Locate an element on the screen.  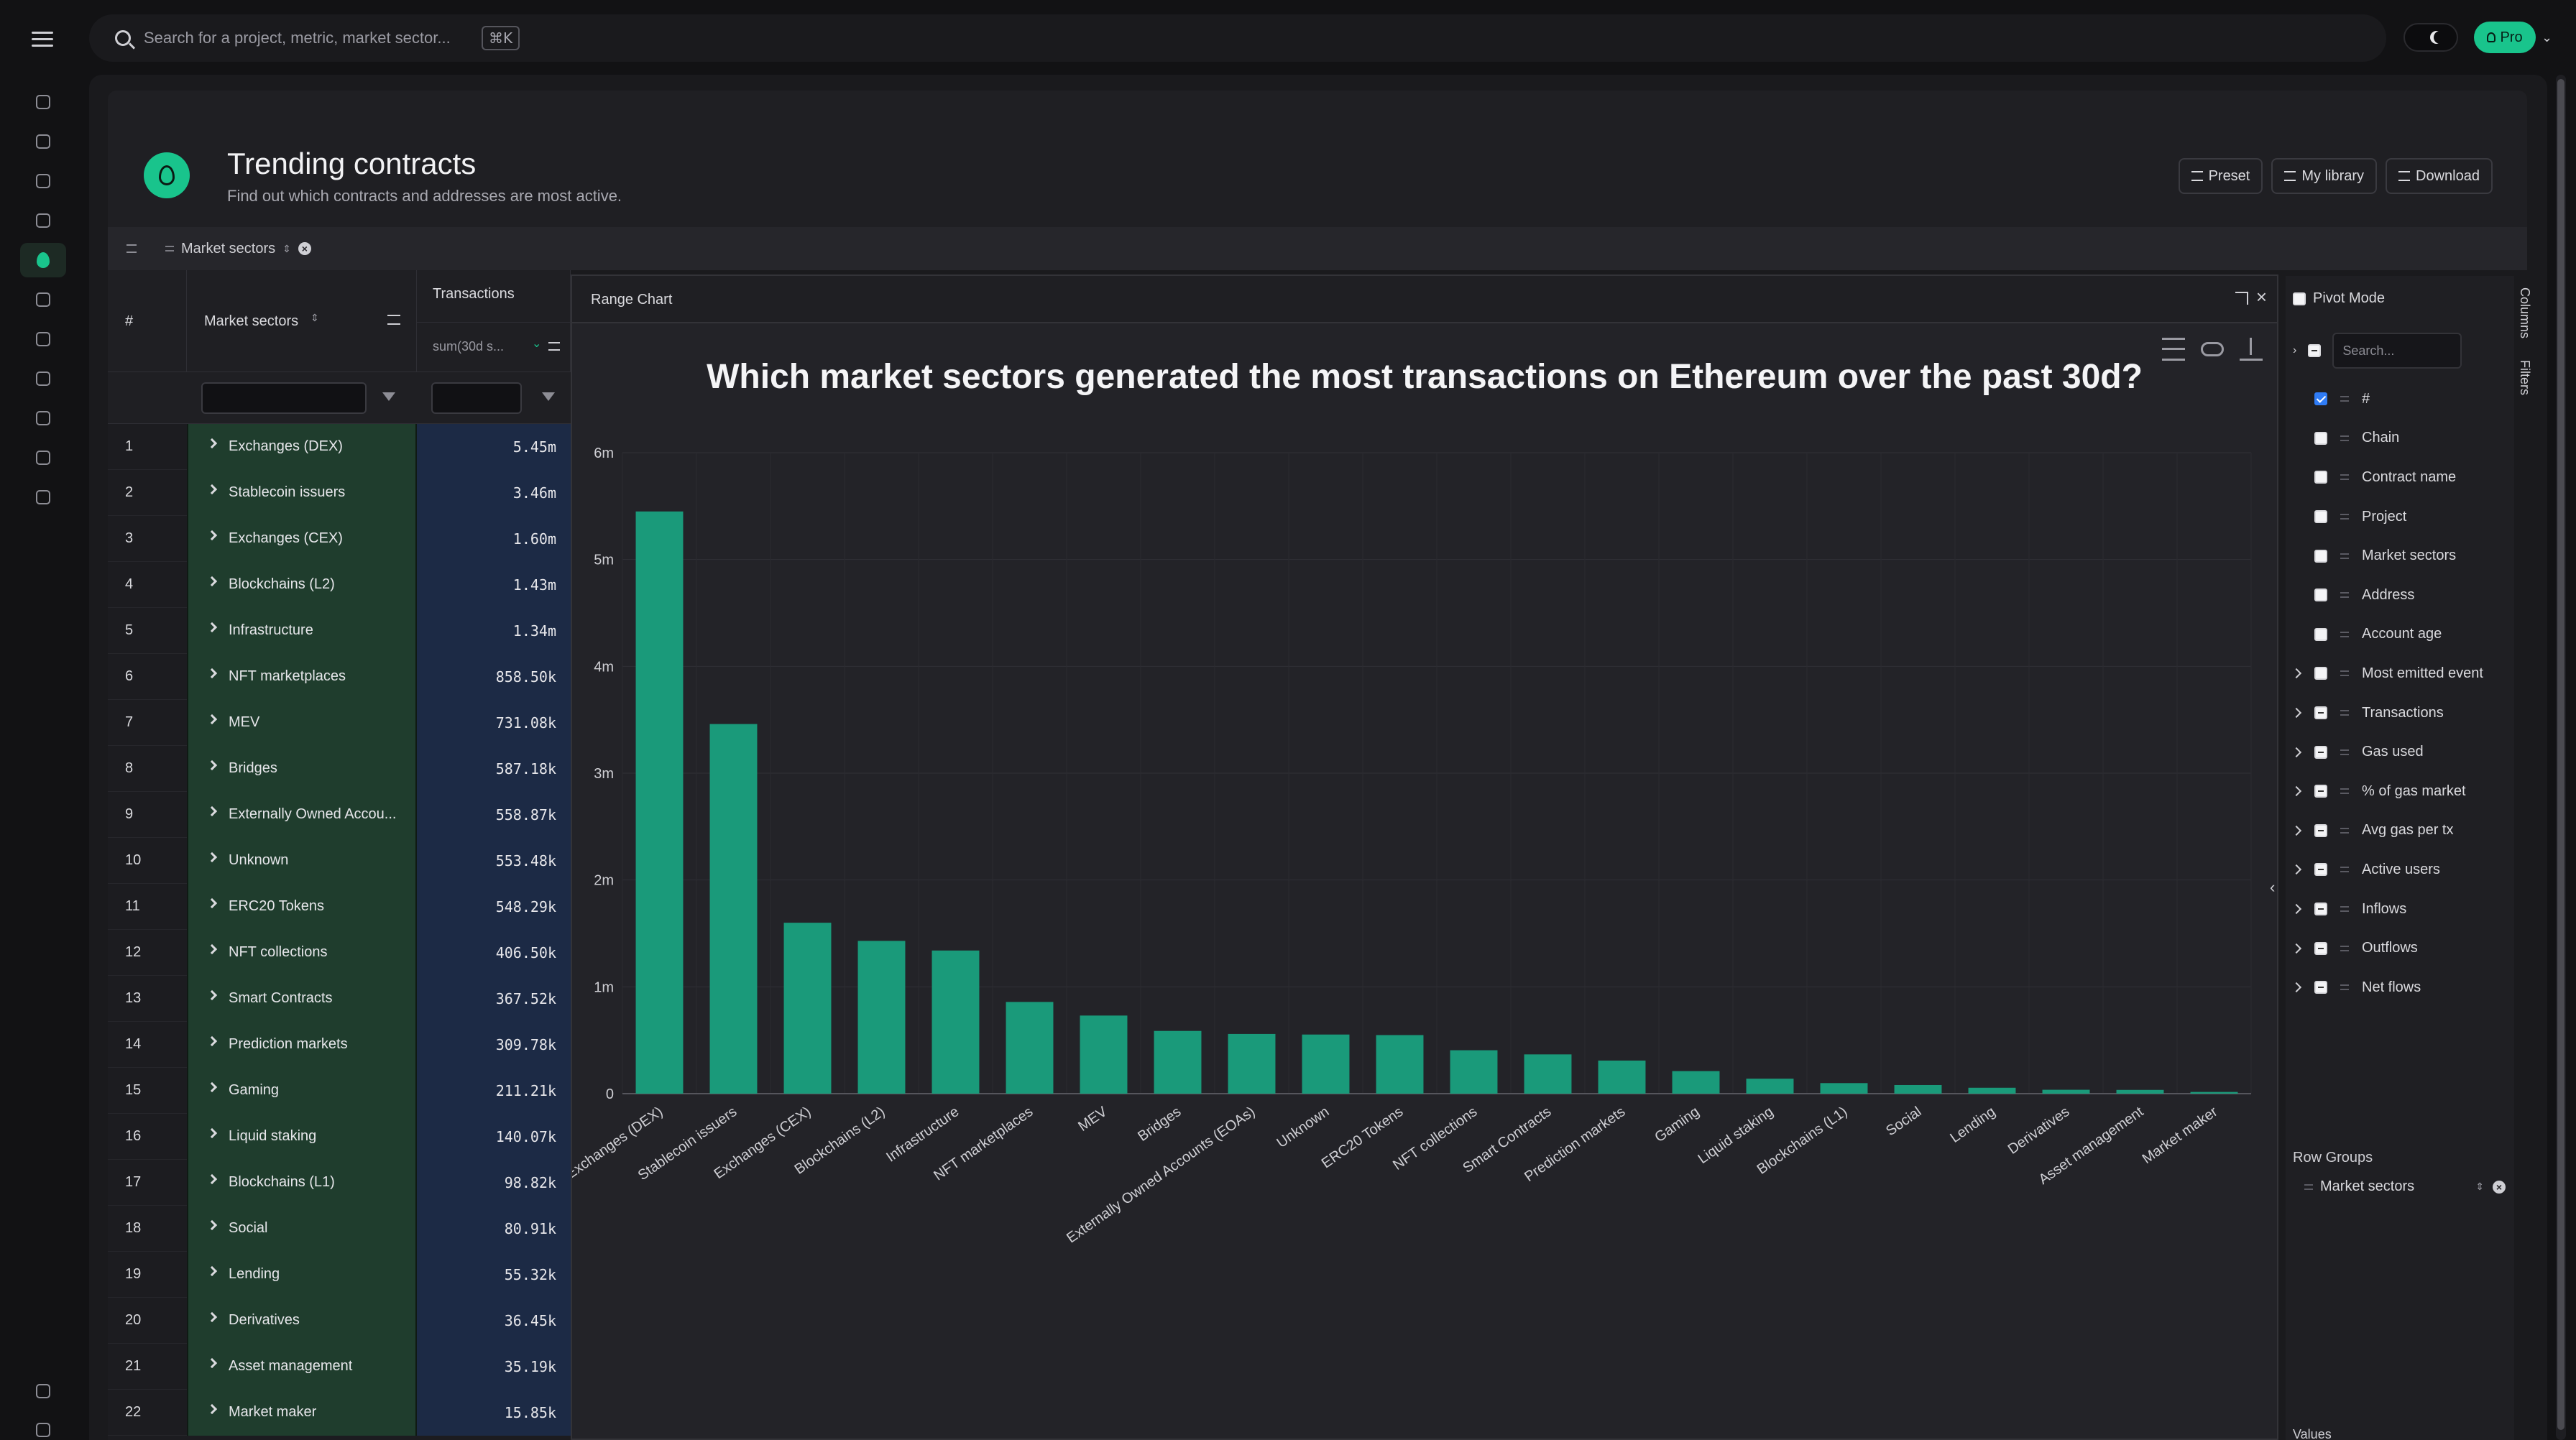
sector-cell: Asset management is located at coordinates (302, 1367).